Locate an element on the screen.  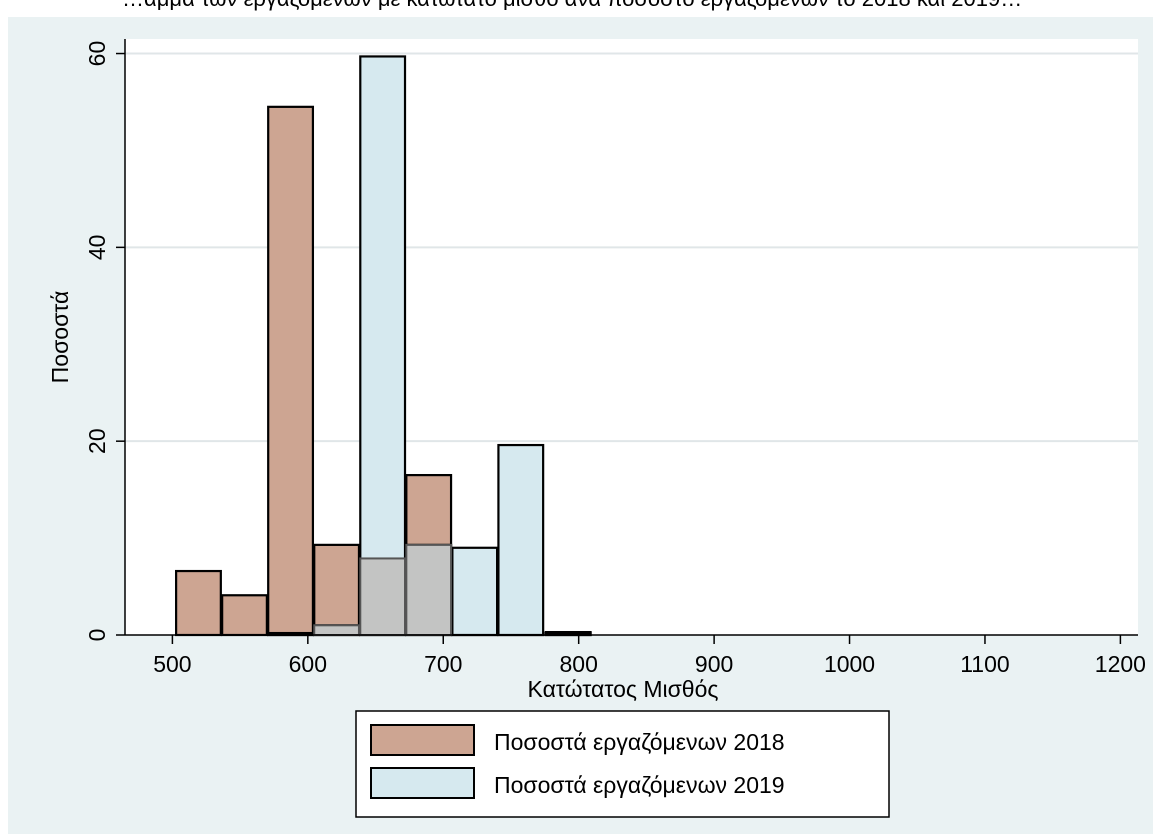
x-tick-label-900: 900 is located at coordinates (714, 664).